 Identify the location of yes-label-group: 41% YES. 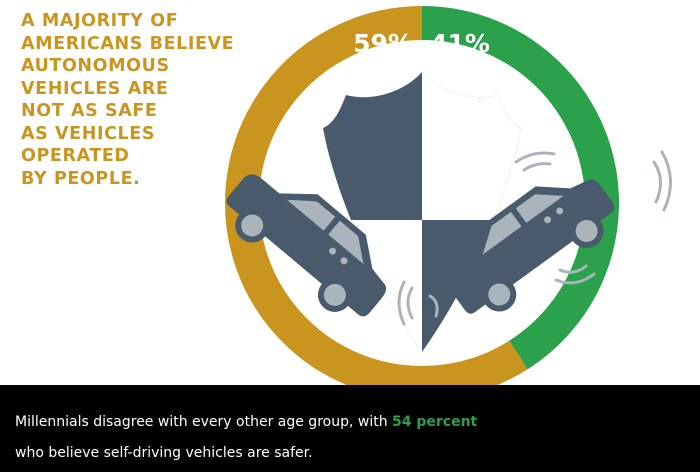
(460, 49).